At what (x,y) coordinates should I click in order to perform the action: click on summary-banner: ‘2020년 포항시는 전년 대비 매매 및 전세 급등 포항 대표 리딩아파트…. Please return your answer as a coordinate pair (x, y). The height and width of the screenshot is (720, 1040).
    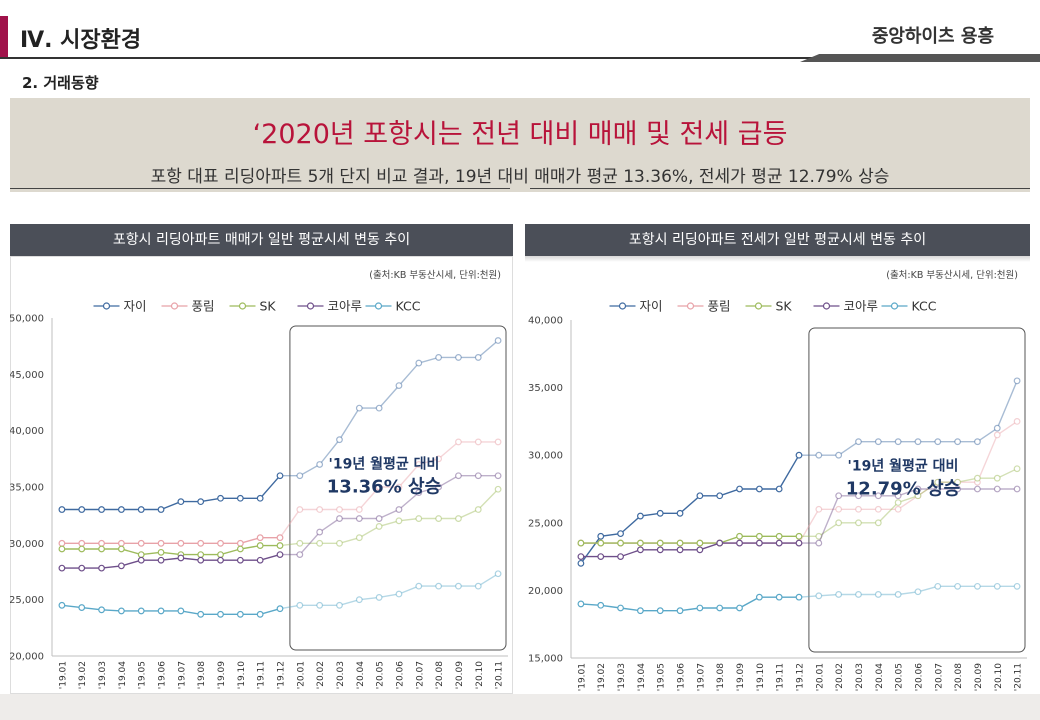
    Looking at the image, I should click on (520, 145).